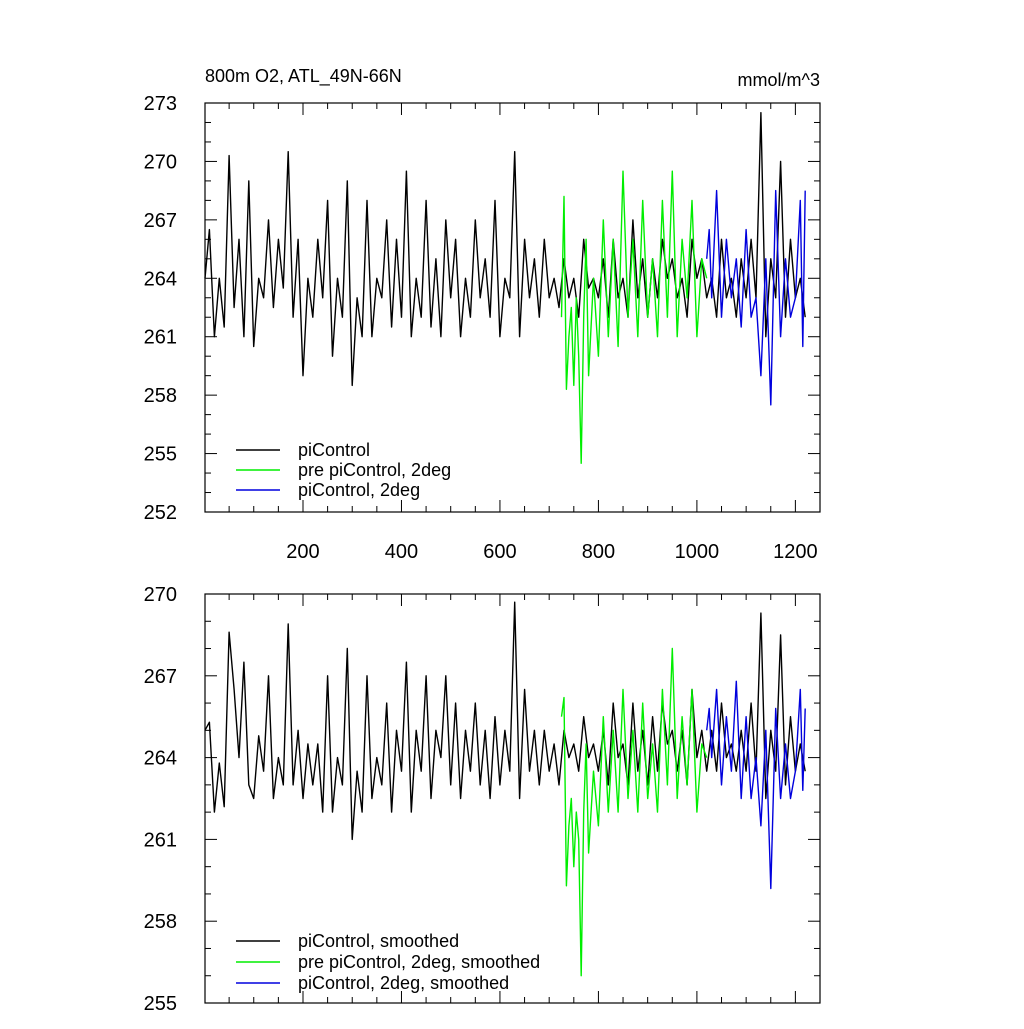 The width and height of the screenshot is (1024, 1029). I want to click on x-tick-label: 1000, so click(697, 552).